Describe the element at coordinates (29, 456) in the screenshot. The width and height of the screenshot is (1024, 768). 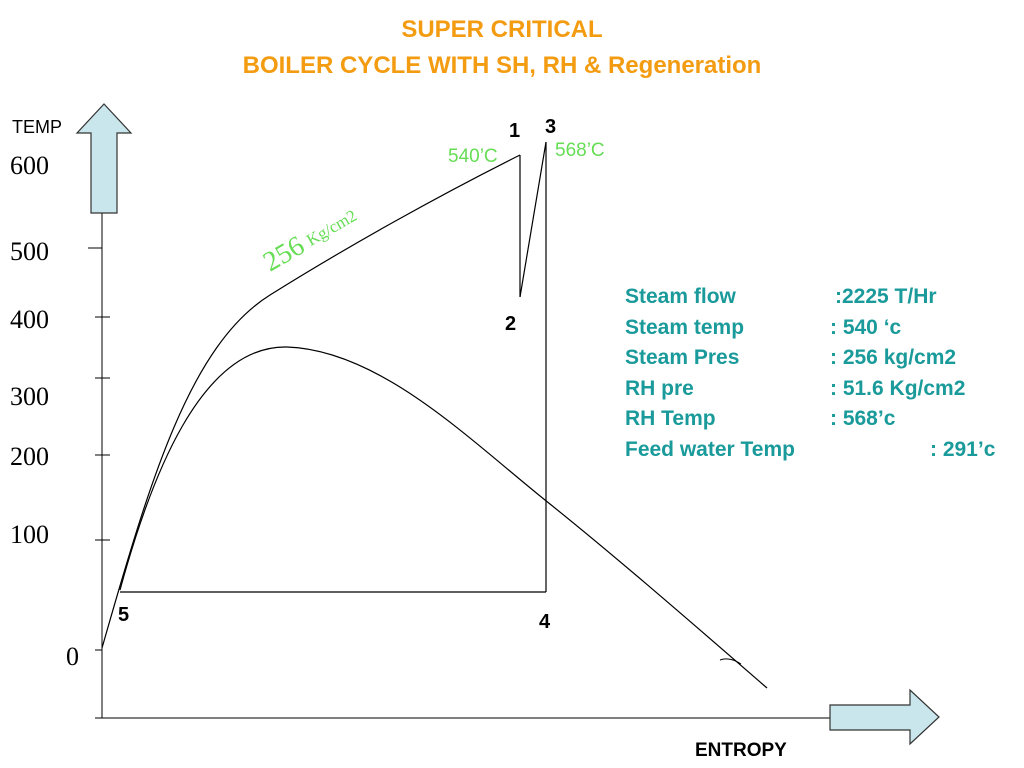
I see `y-tick-200: 200` at that location.